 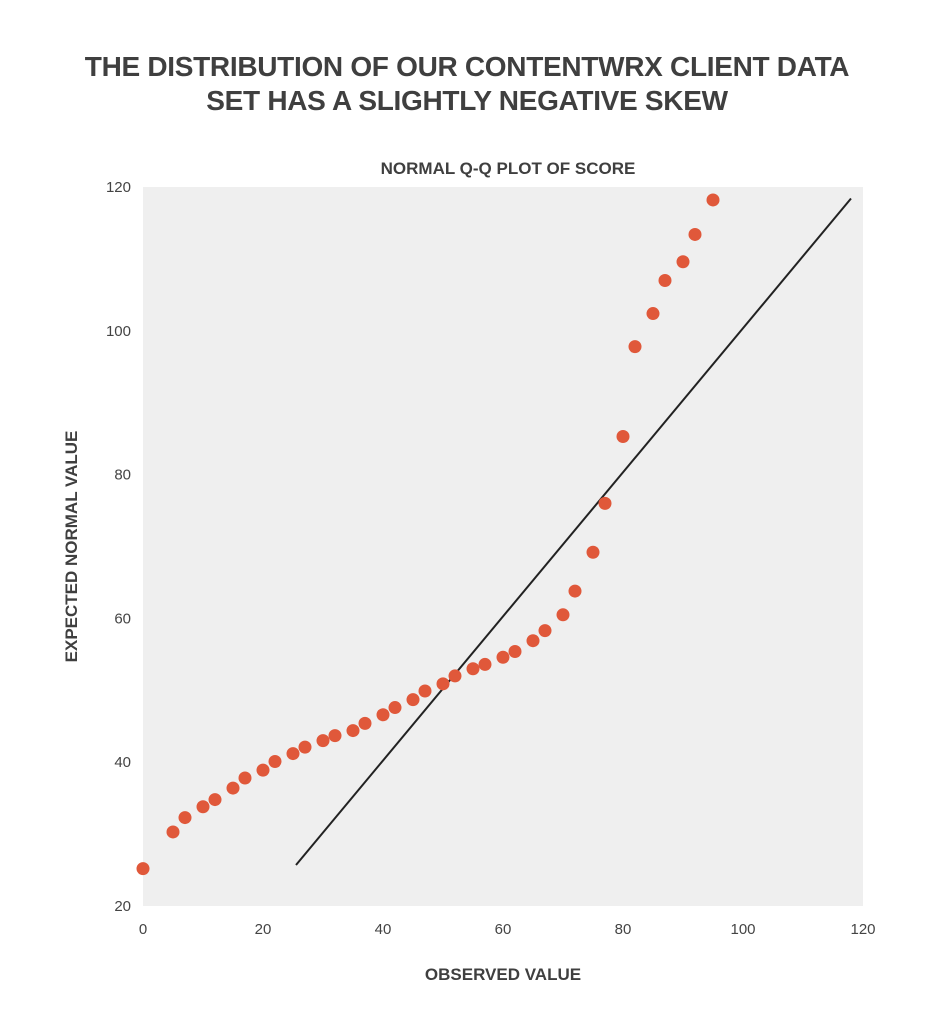 I want to click on y-tick-label: 40, so click(x=122, y=762).